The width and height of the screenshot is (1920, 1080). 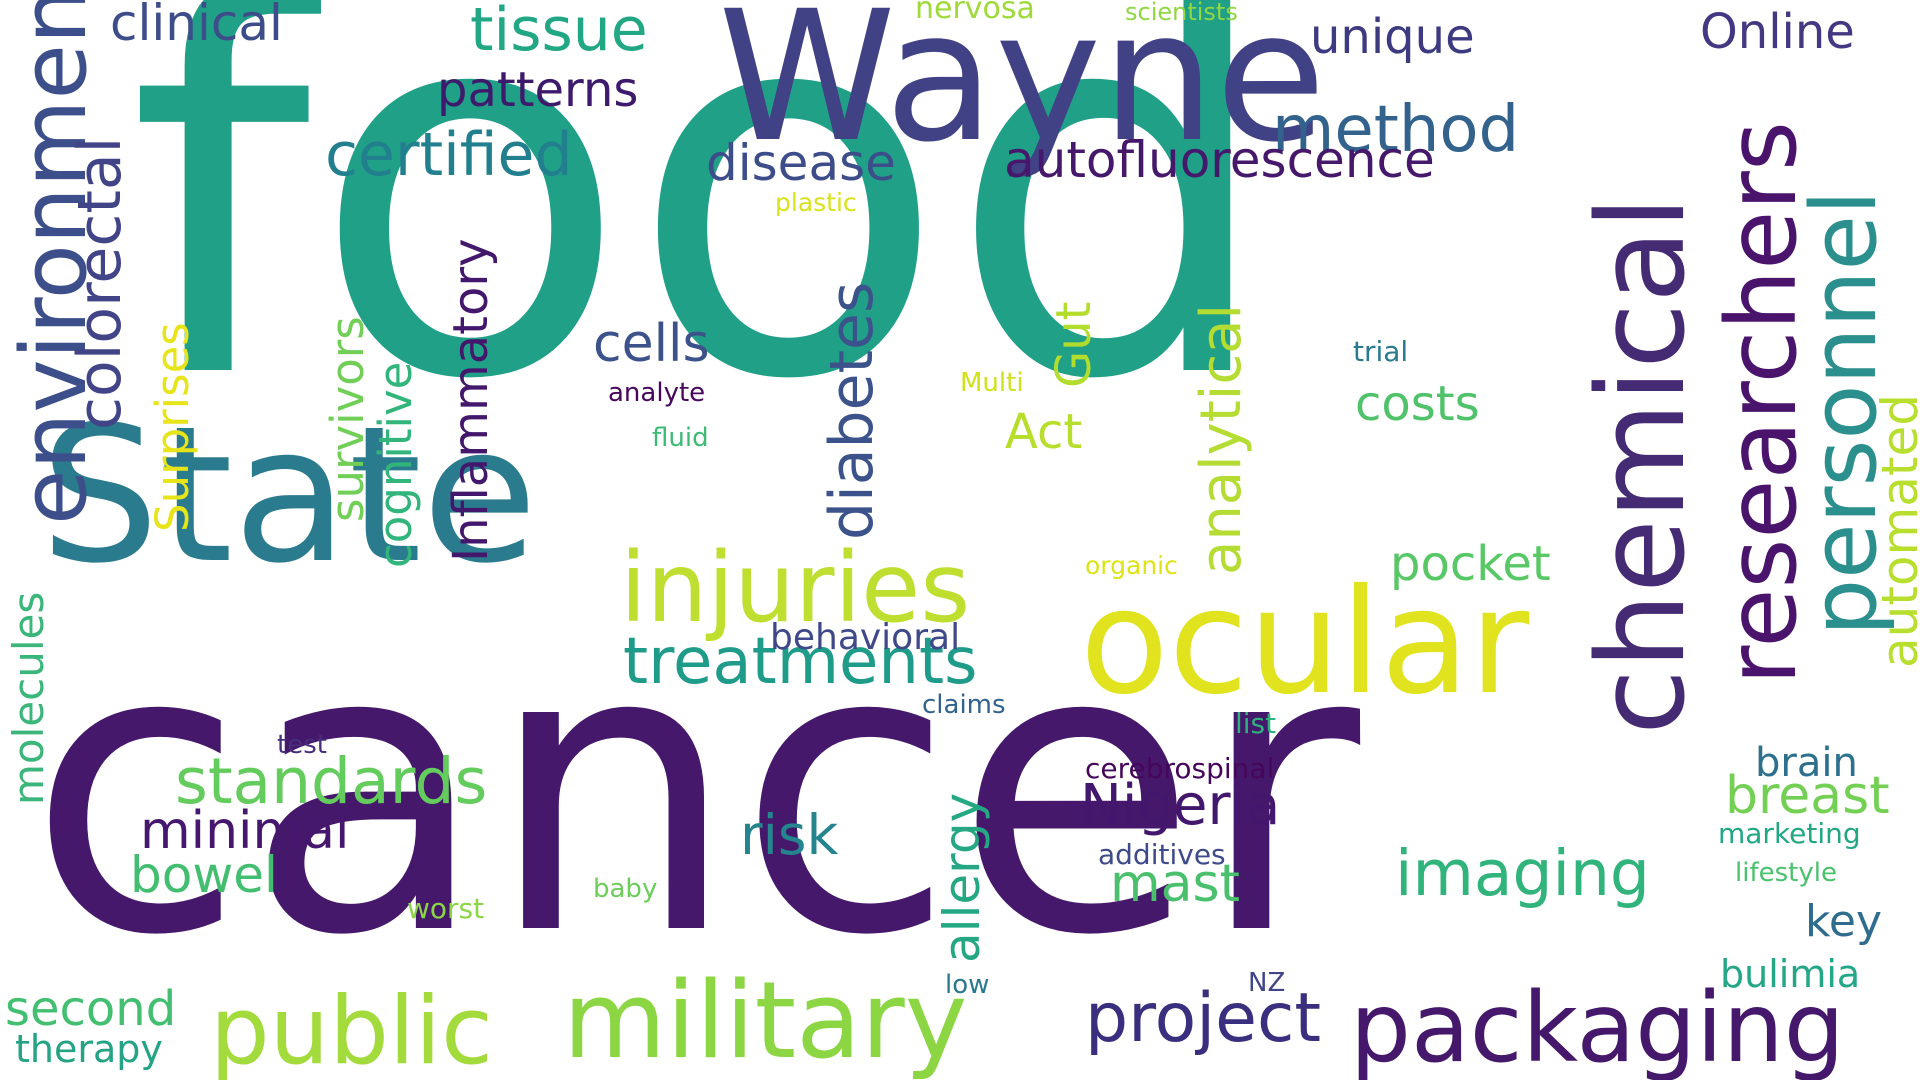 I want to click on word-baby: baby, so click(x=625, y=889).